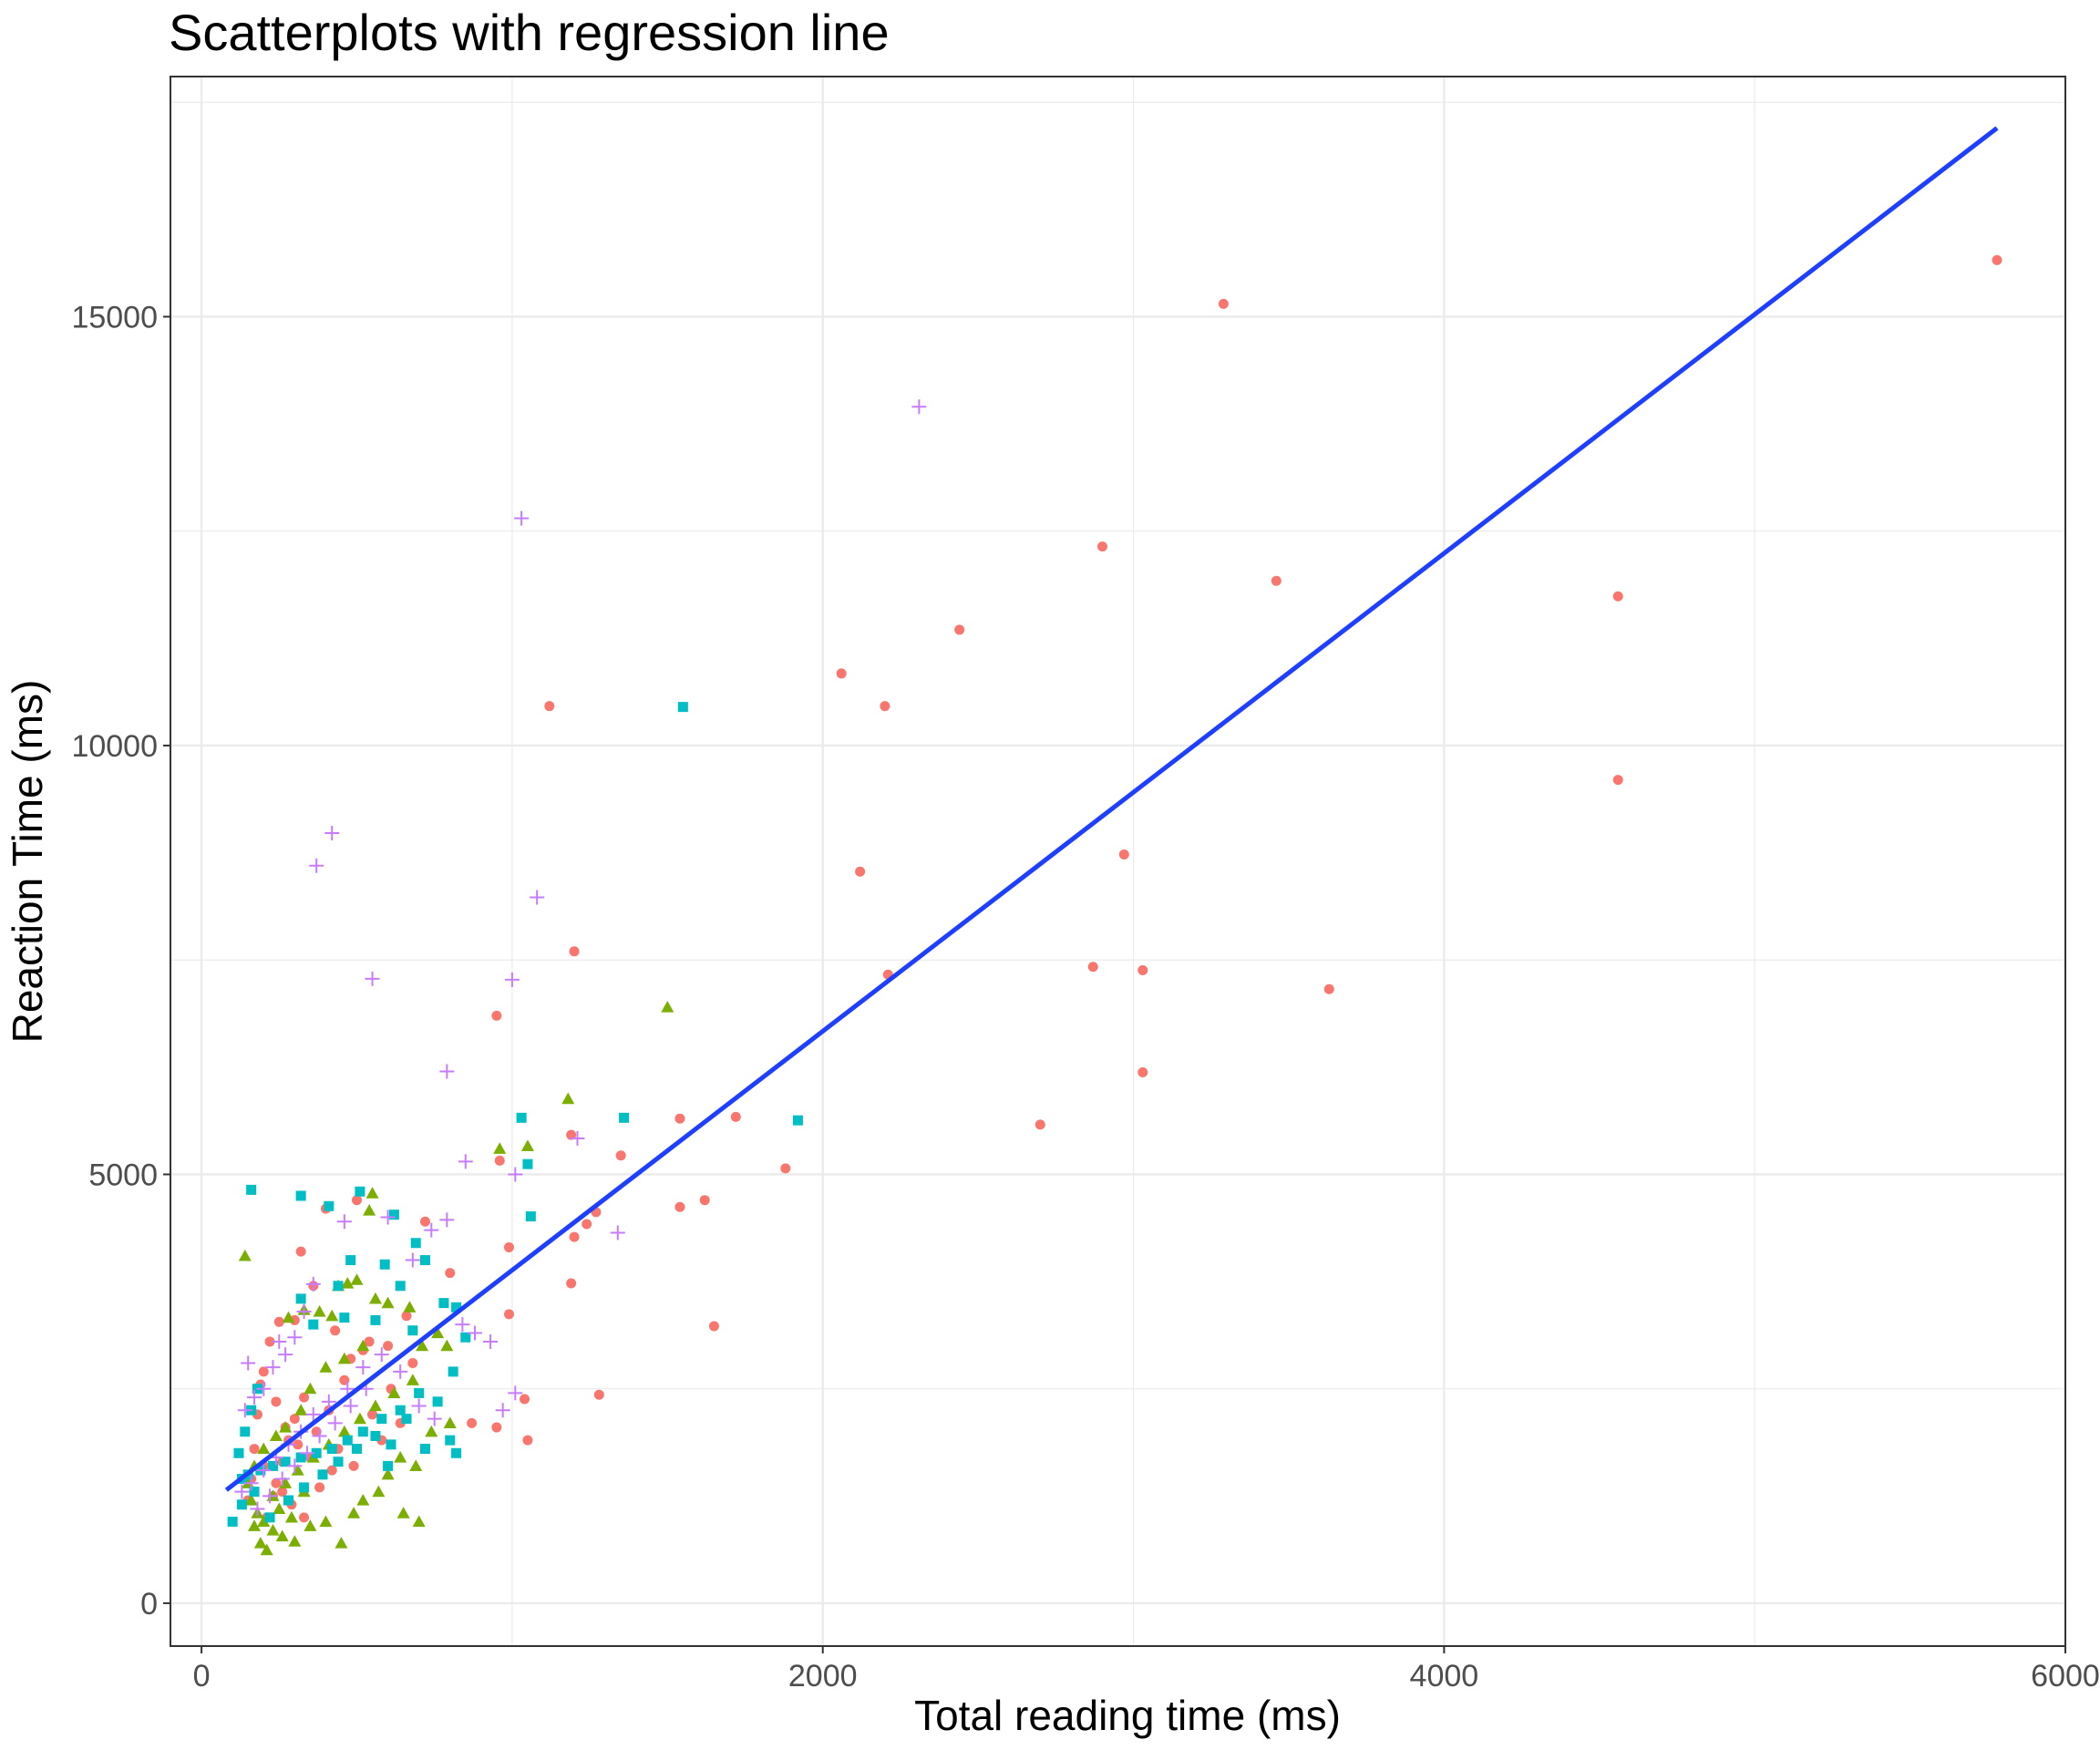 The image size is (2100, 1750). What do you see at coordinates (114, 317) in the screenshot?
I see `y-tick-label: 15000` at bounding box center [114, 317].